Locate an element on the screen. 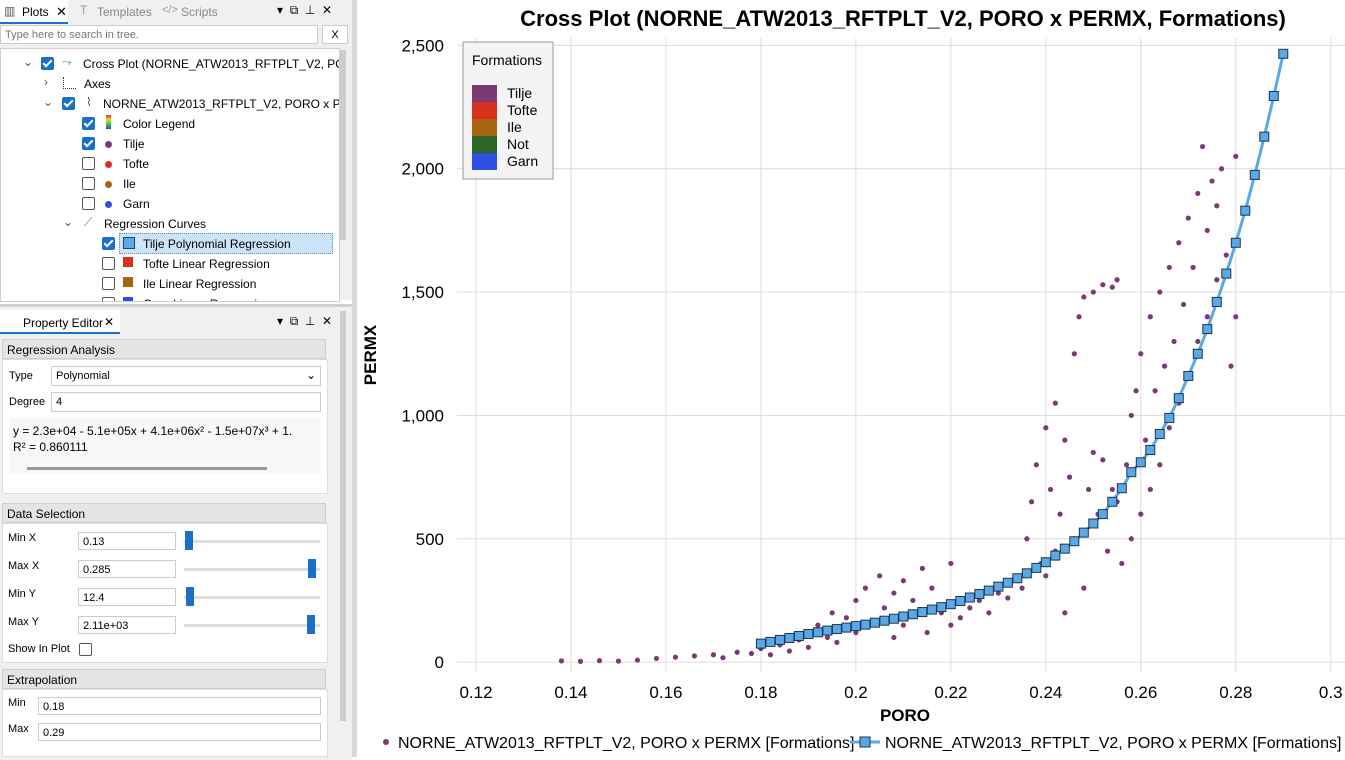 The image size is (1345, 760). tree-label: Axes is located at coordinates (97, 84).